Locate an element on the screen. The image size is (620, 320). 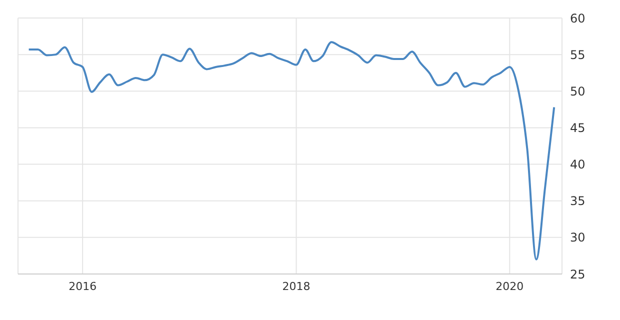
y-tick-label: 55 is located at coordinates (578, 55).